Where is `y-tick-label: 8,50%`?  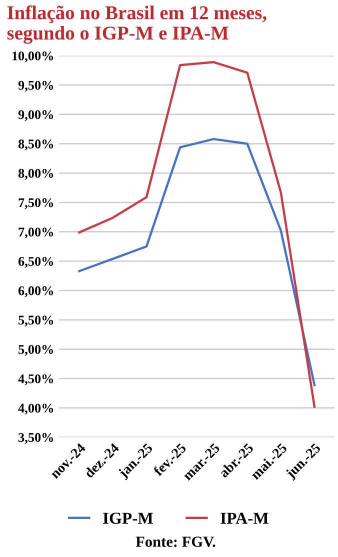
y-tick-label: 8,50% is located at coordinates (36, 145).